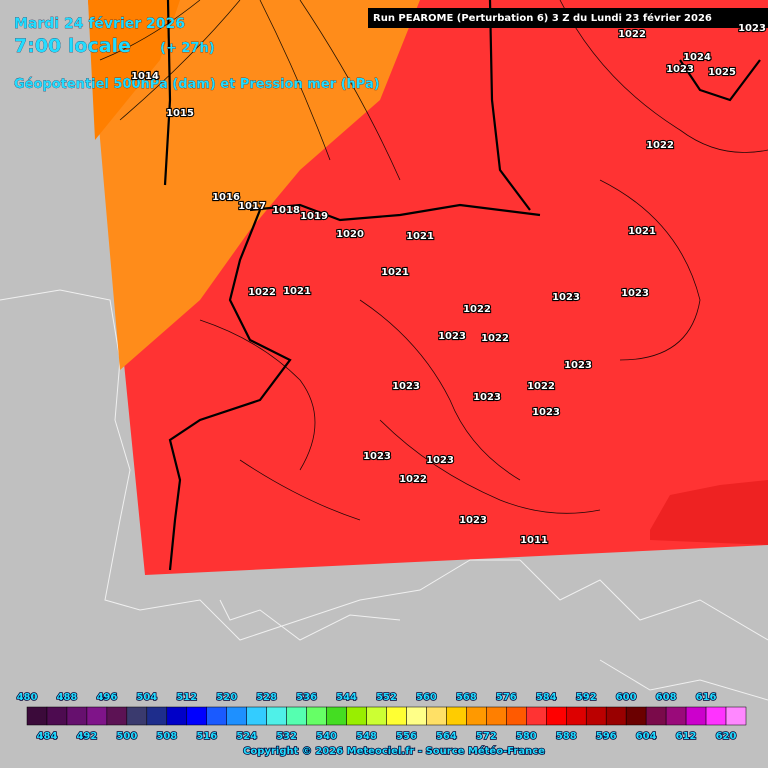  I want to click on colorbar-label: 532, so click(286, 736).